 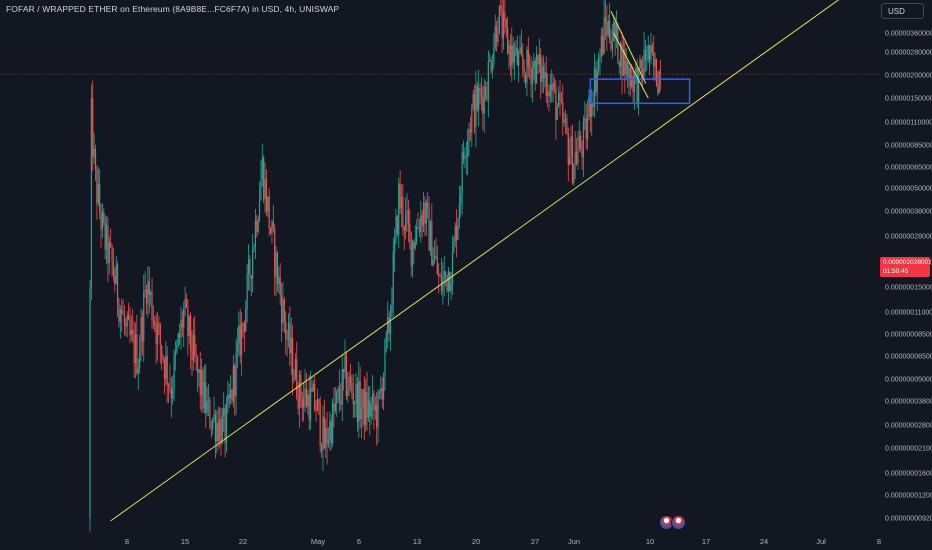 What do you see at coordinates (127, 541) in the screenshot?
I see `x-tick-label: 8` at bounding box center [127, 541].